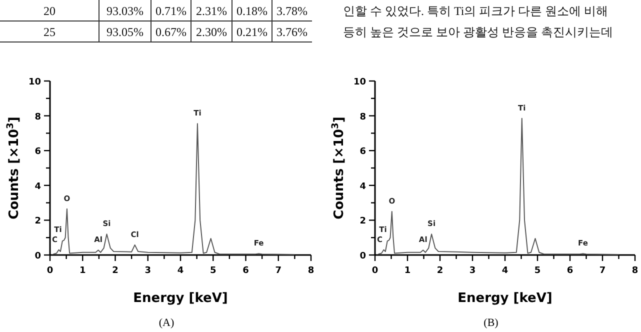 This screenshot has height=332, width=641. What do you see at coordinates (50, 32) in the screenshot?
I see `text: 25` at bounding box center [50, 32].